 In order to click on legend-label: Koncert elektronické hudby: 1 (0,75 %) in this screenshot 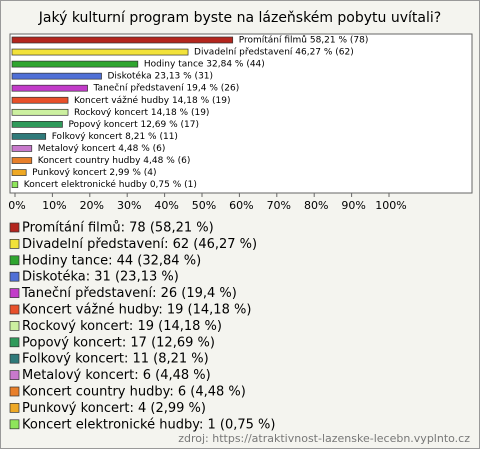, I will do `click(148, 424)`.